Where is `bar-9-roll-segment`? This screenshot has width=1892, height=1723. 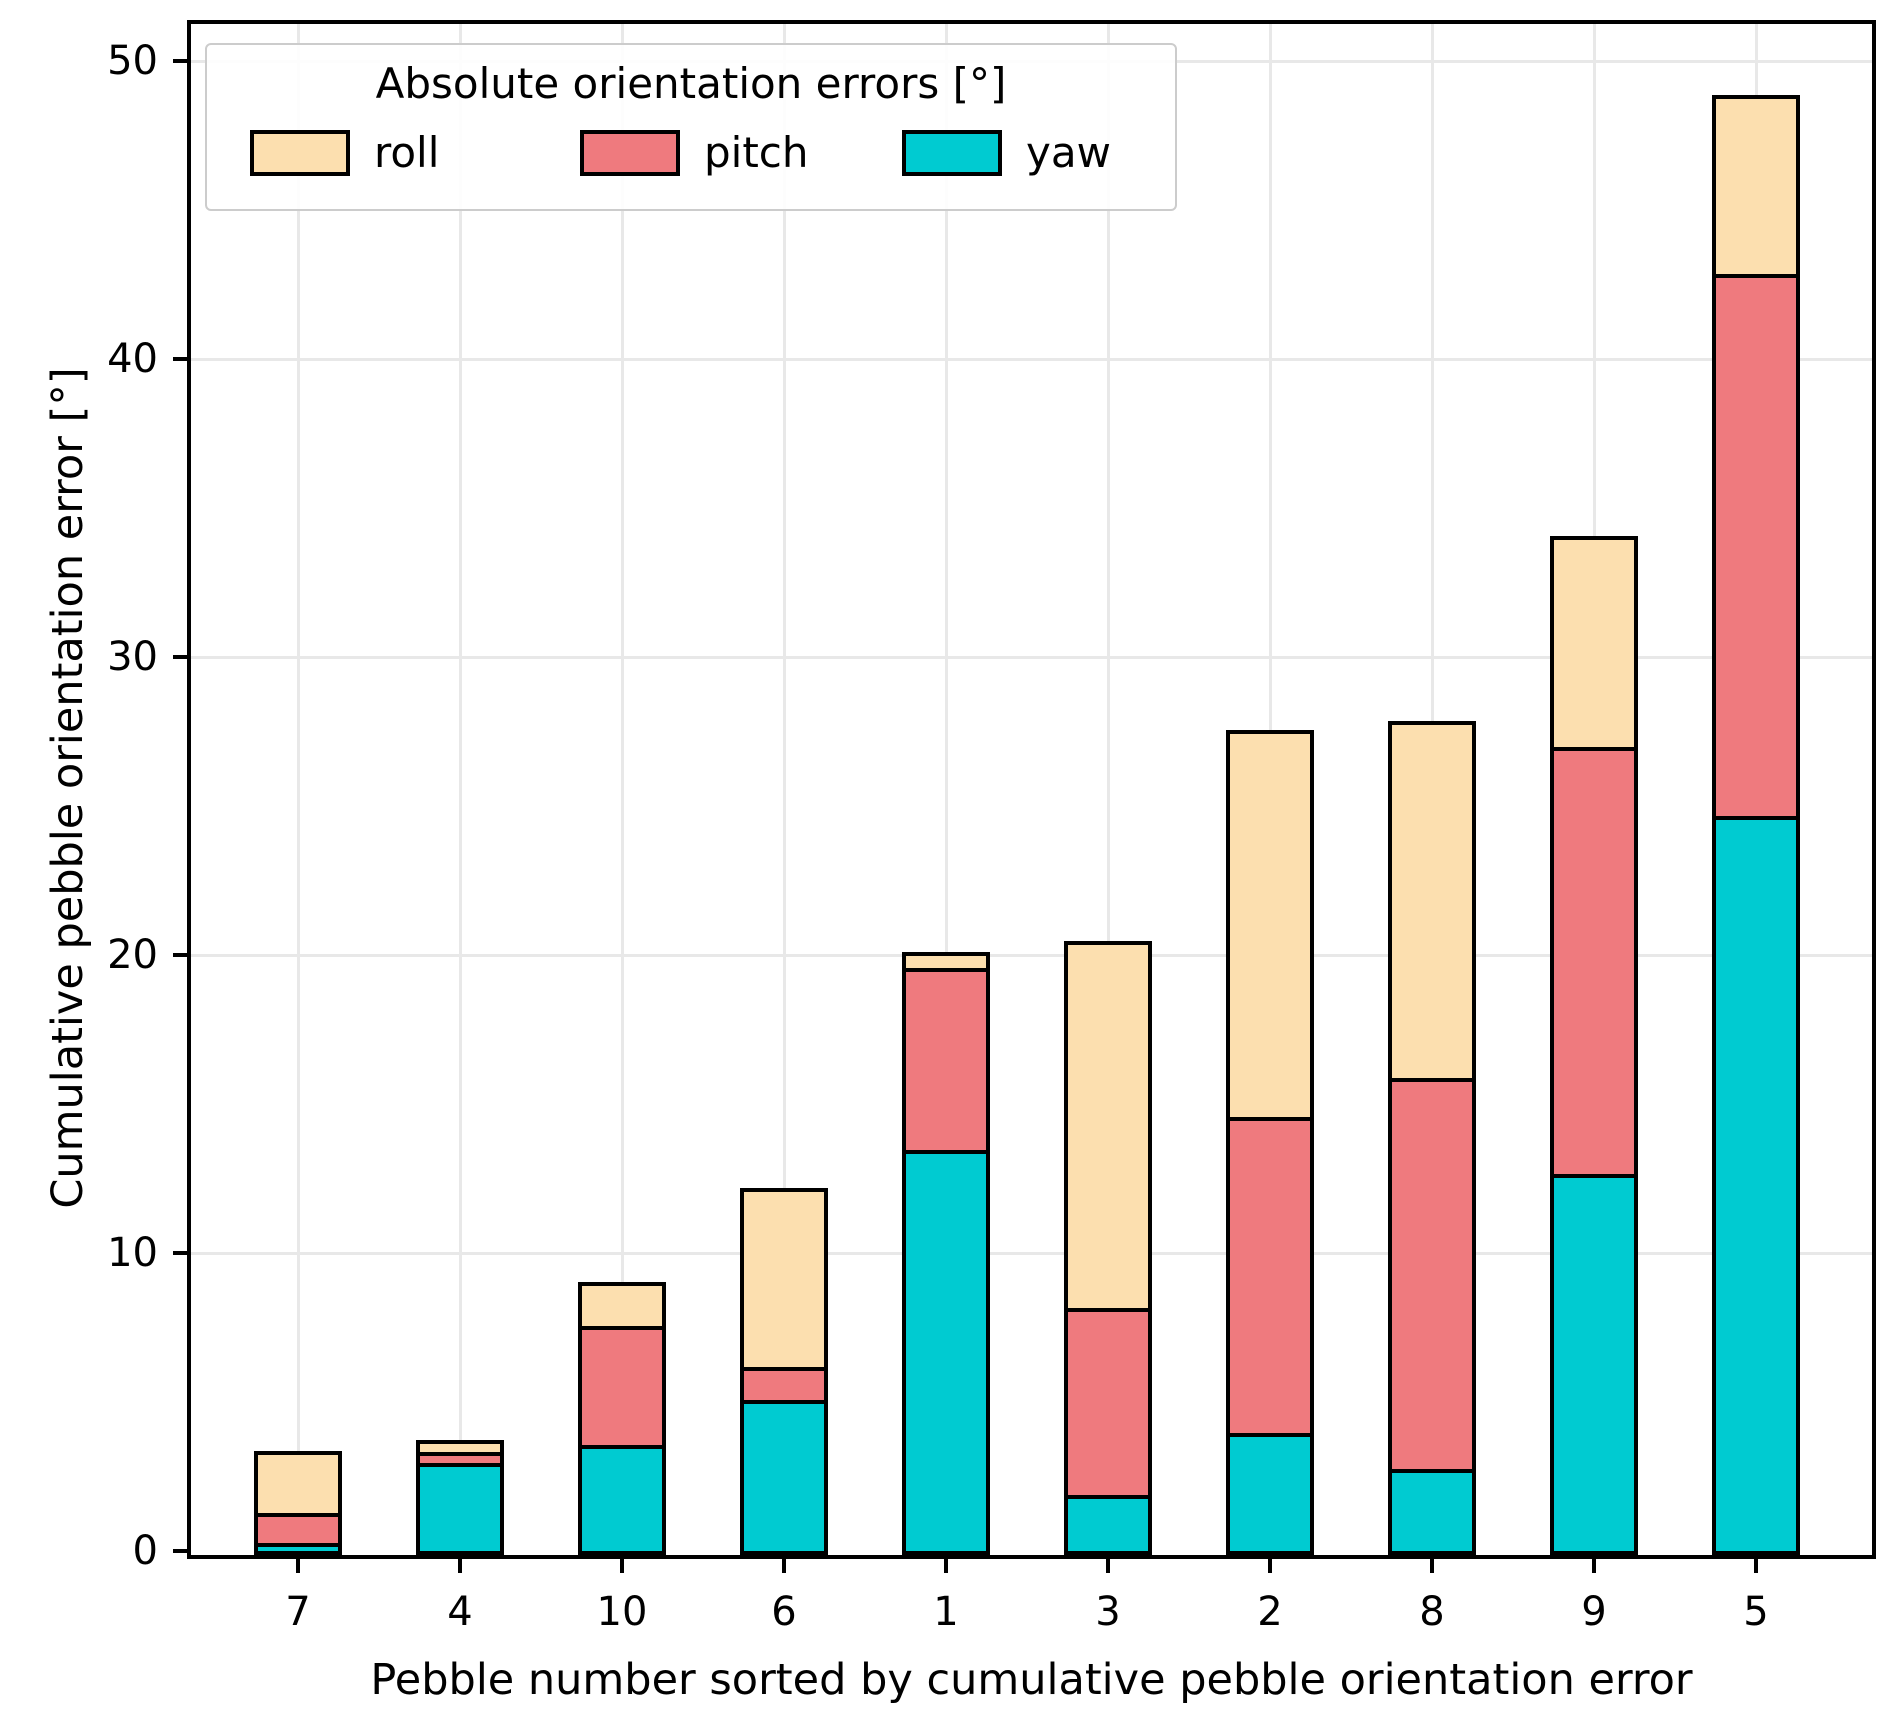
bar-9-roll-segment is located at coordinates (1594, 643).